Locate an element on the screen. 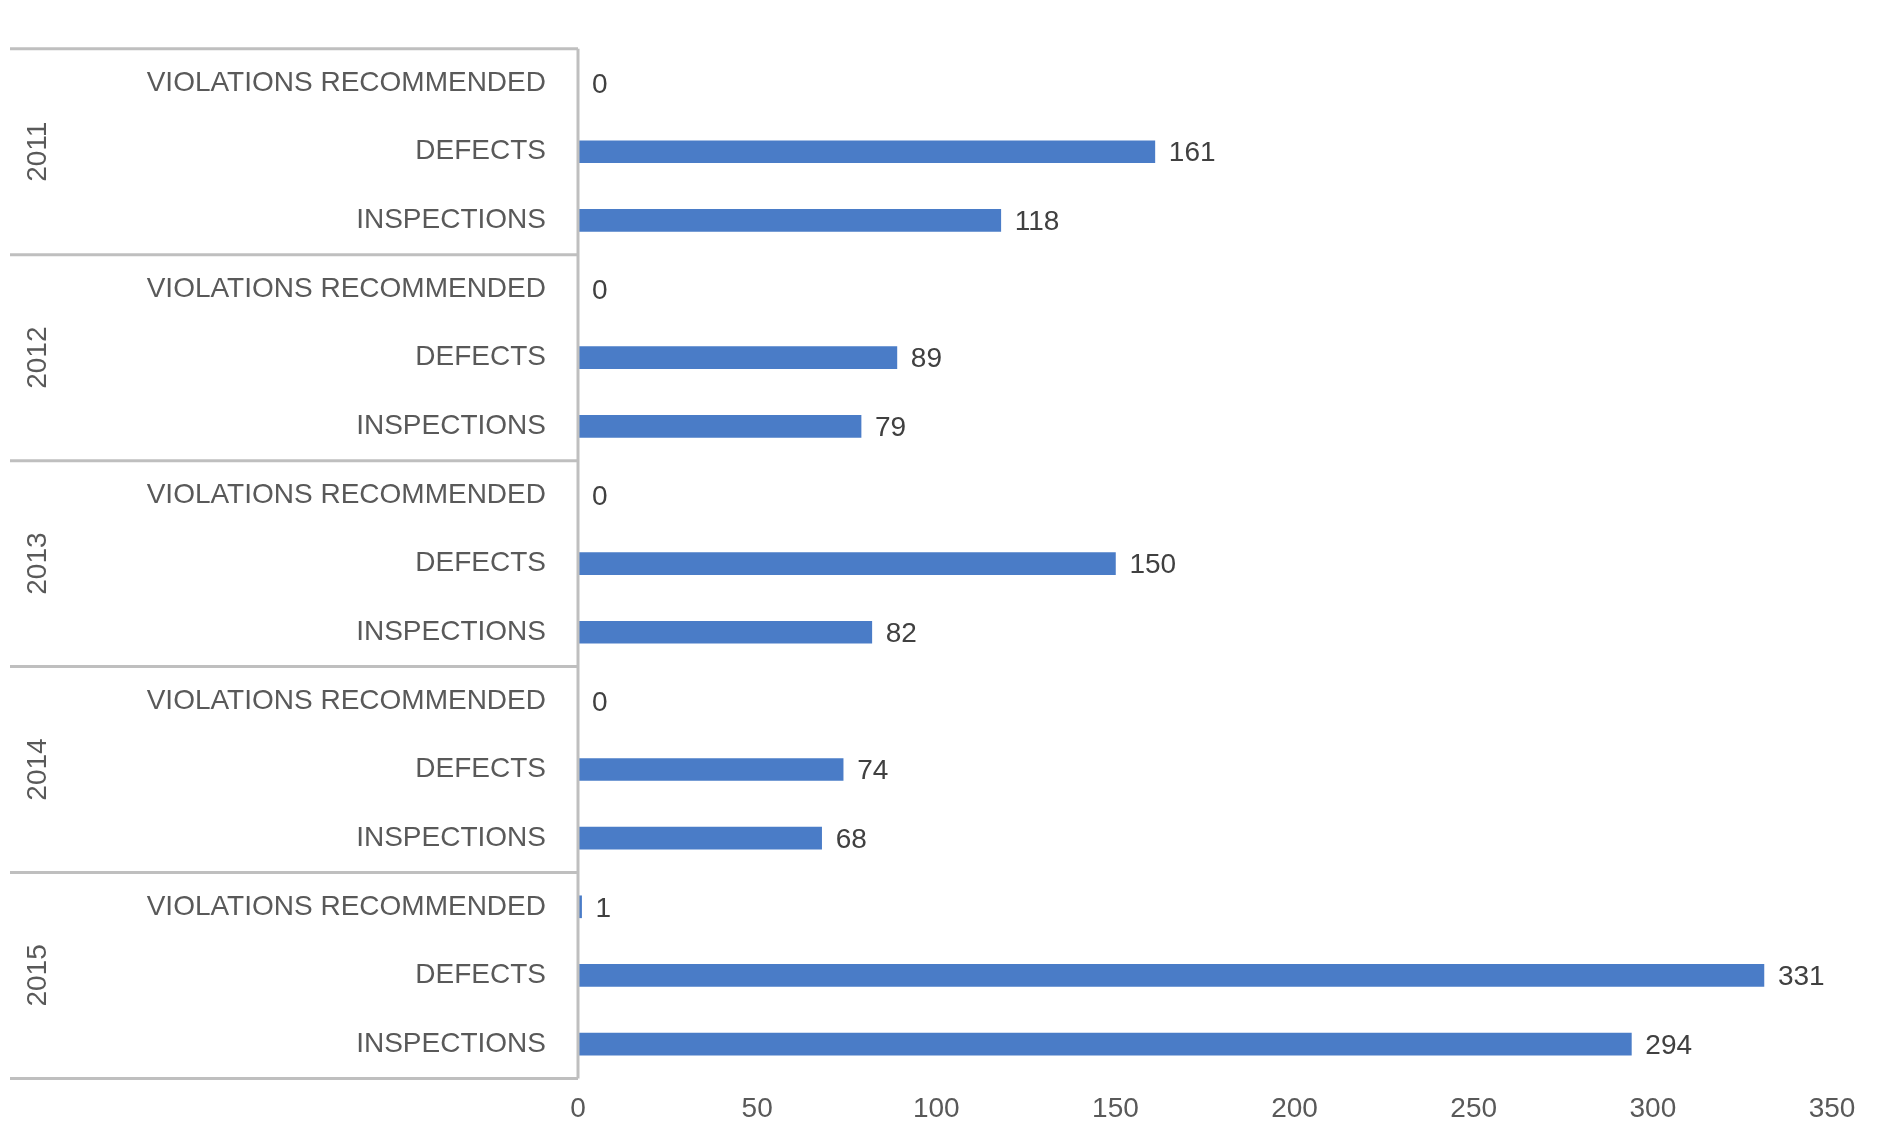 The image size is (1880, 1144). text: 2013 is located at coordinates (36, 563).